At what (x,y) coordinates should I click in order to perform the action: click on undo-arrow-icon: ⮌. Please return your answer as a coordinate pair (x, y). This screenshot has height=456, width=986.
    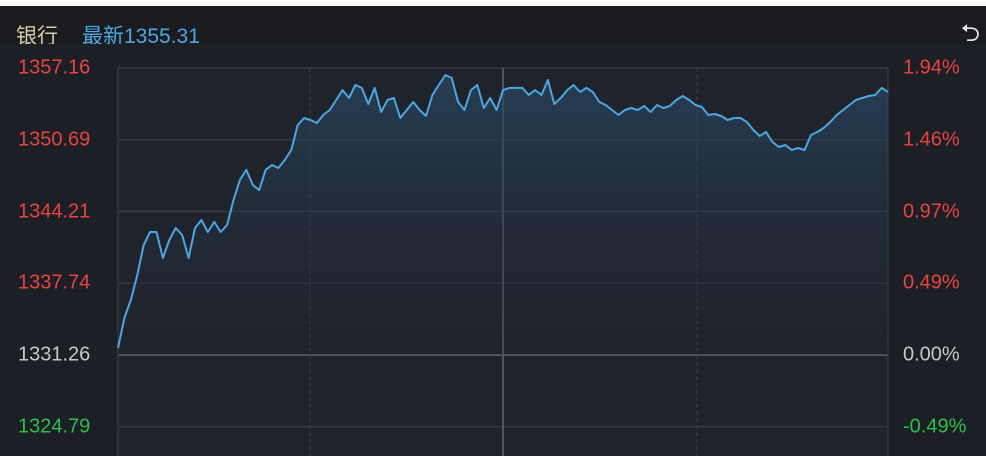
    Looking at the image, I should click on (970, 33).